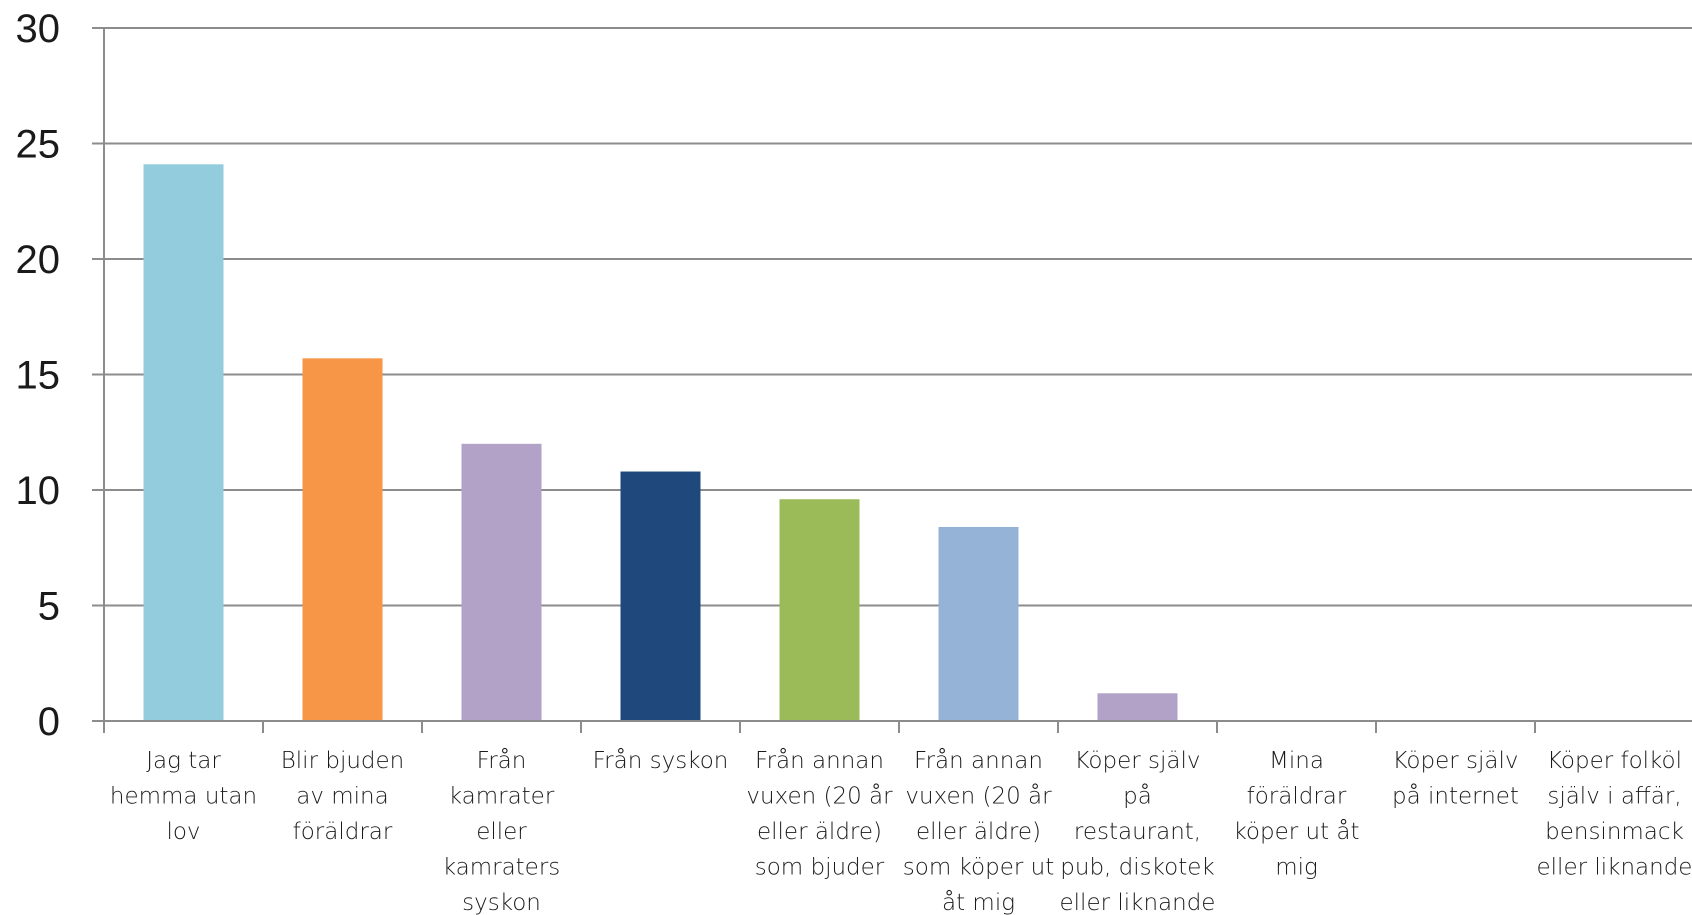 The image size is (1692, 915). Describe the element at coordinates (38, 491) in the screenshot. I see `y-tick-label: 10` at that location.